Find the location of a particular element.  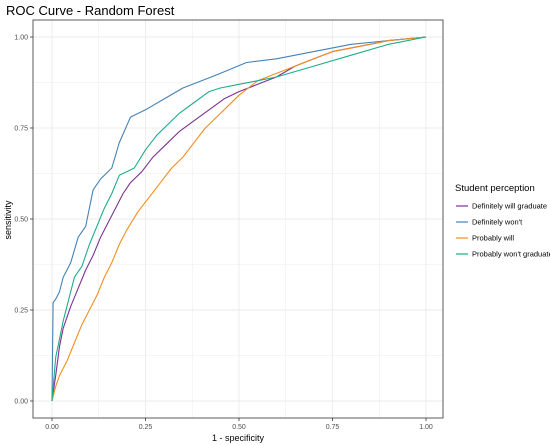

x-tick-label: 0.75 is located at coordinates (333, 427).